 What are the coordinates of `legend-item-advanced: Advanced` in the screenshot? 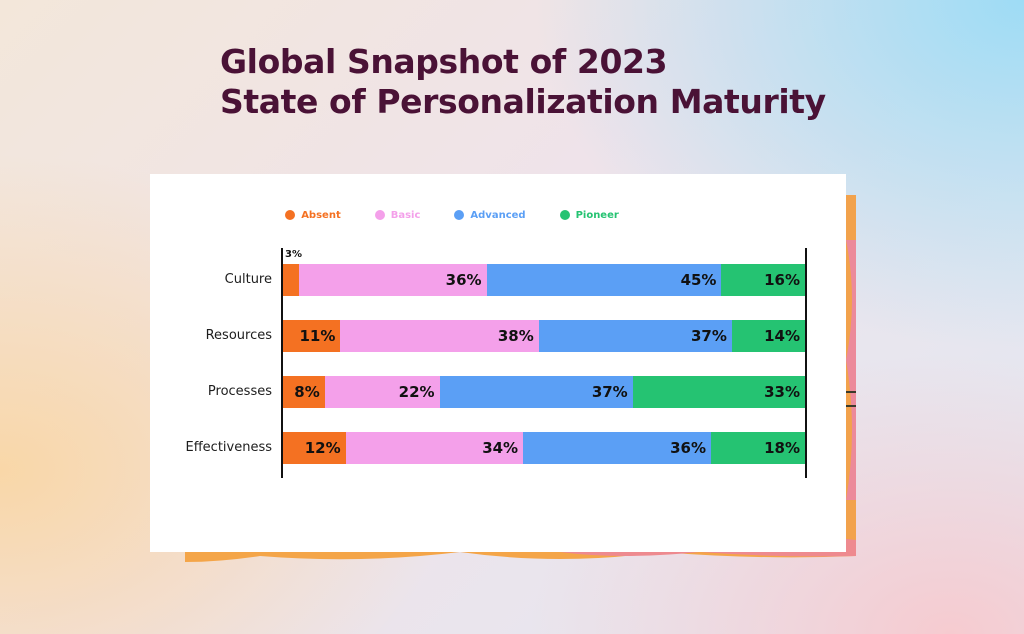 It's located at (490, 215).